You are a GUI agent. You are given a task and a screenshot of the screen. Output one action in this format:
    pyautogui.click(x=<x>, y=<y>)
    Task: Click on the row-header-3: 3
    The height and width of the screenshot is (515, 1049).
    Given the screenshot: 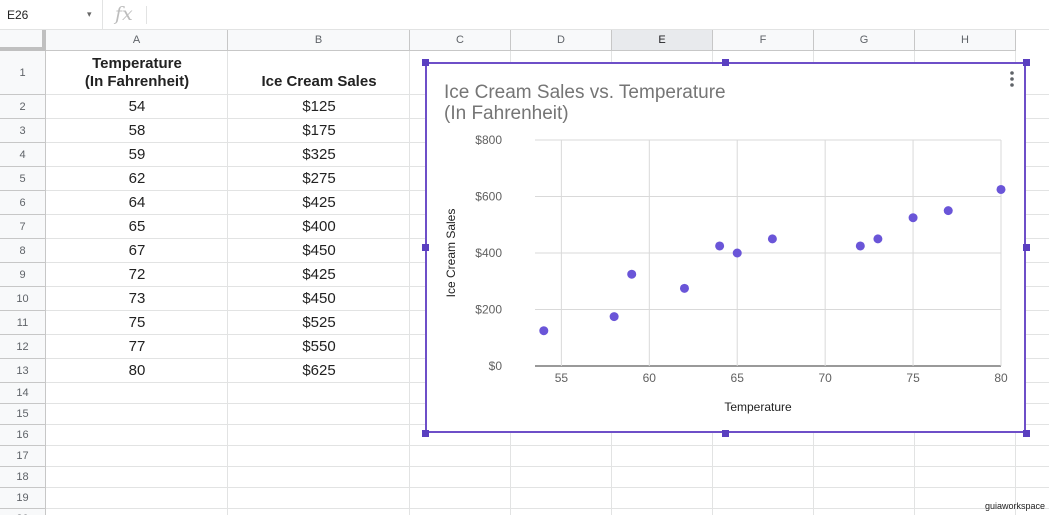 What is the action you would take?
    pyautogui.click(x=23, y=131)
    